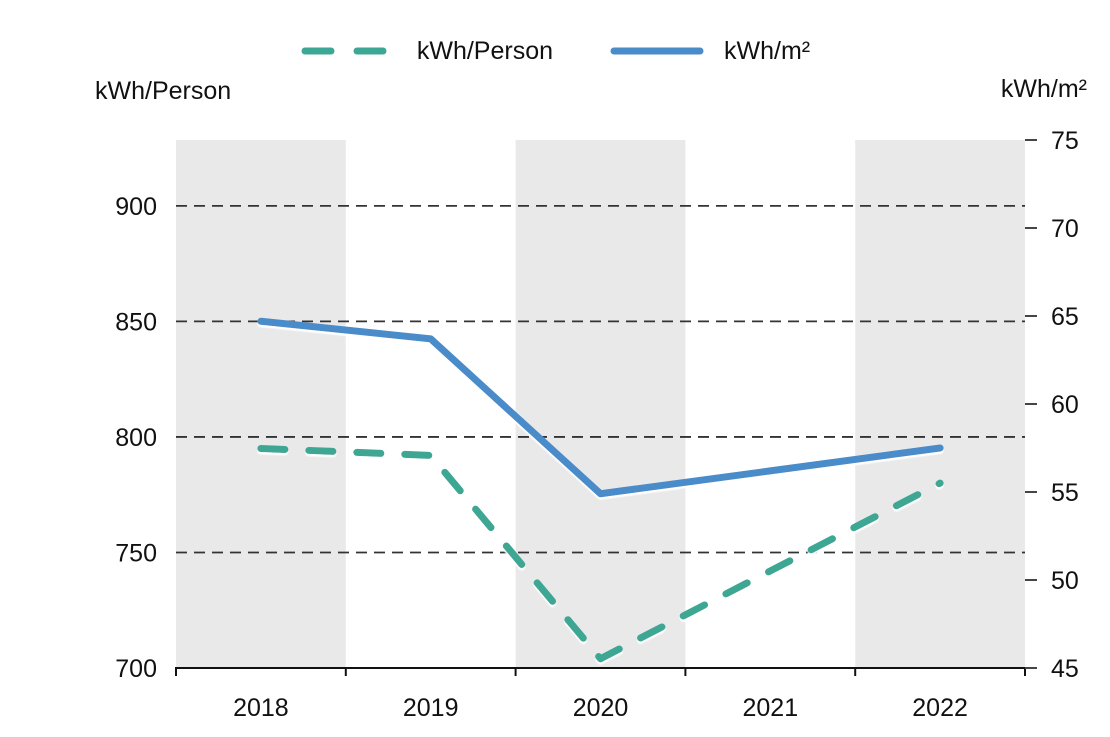  Describe the element at coordinates (136, 669) in the screenshot. I see `left-tick-label-700: 700` at that location.